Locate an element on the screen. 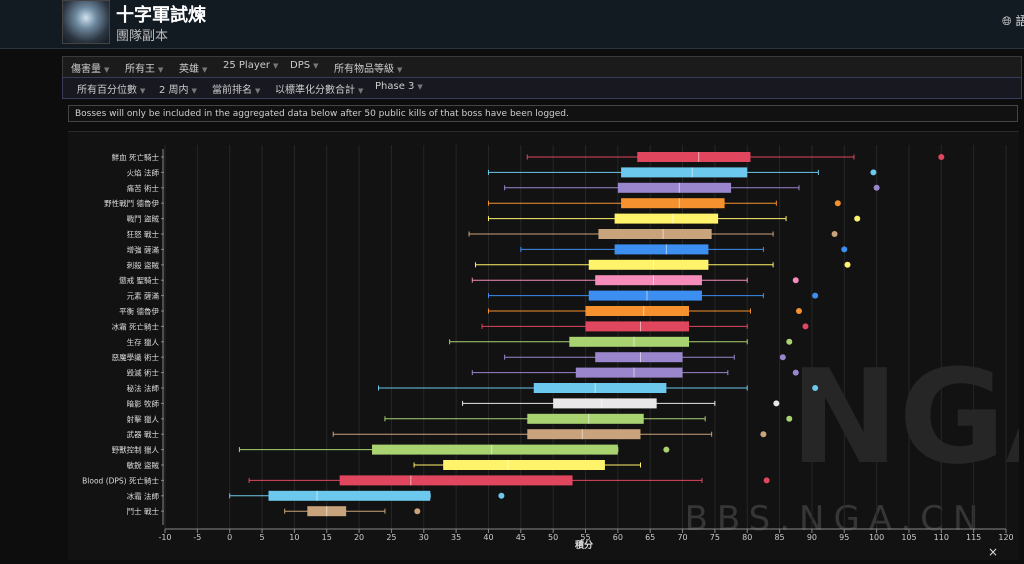  filter-item-level: 所有物品等級 ▼ is located at coordinates (368, 67).